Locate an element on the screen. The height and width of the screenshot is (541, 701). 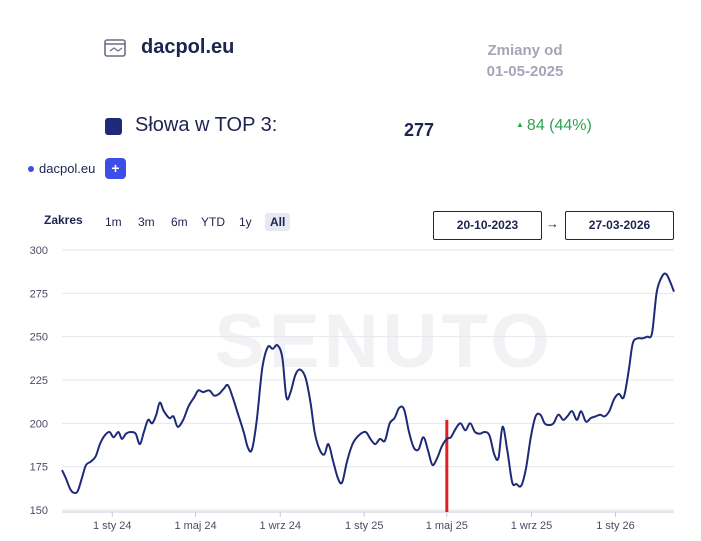
legend-dot-icon is located at coordinates (31, 169).